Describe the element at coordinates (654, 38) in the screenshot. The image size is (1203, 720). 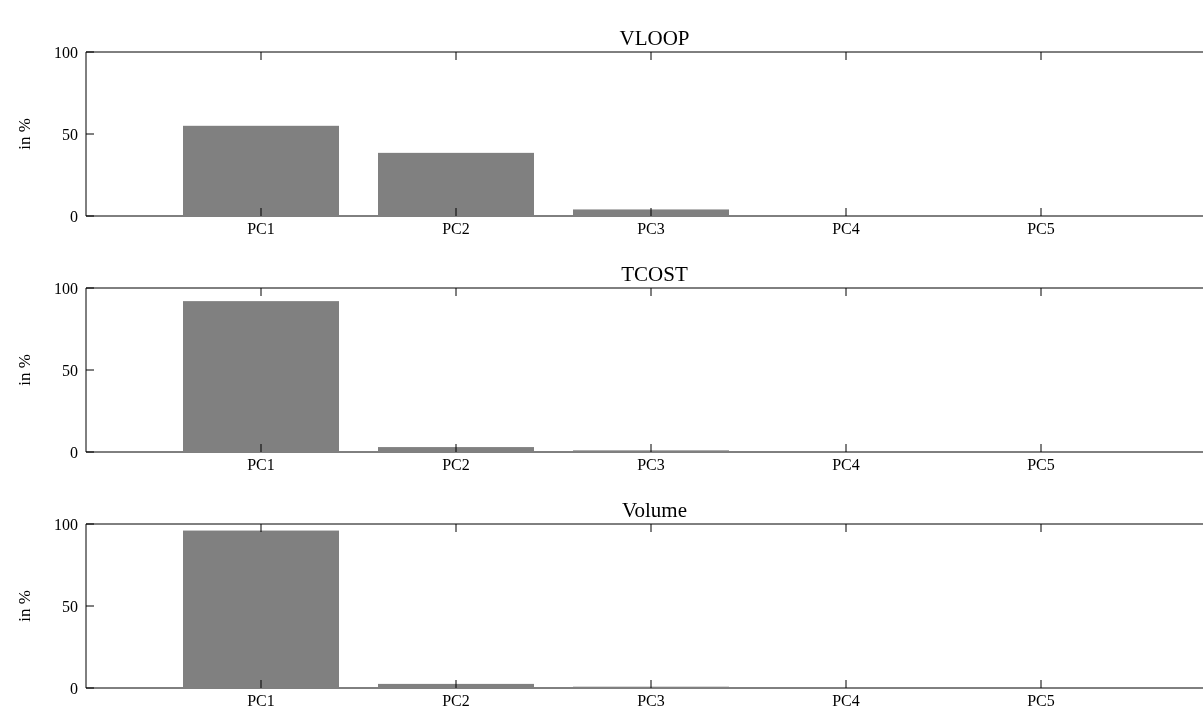
I see `chart-title: VLOOP` at that location.